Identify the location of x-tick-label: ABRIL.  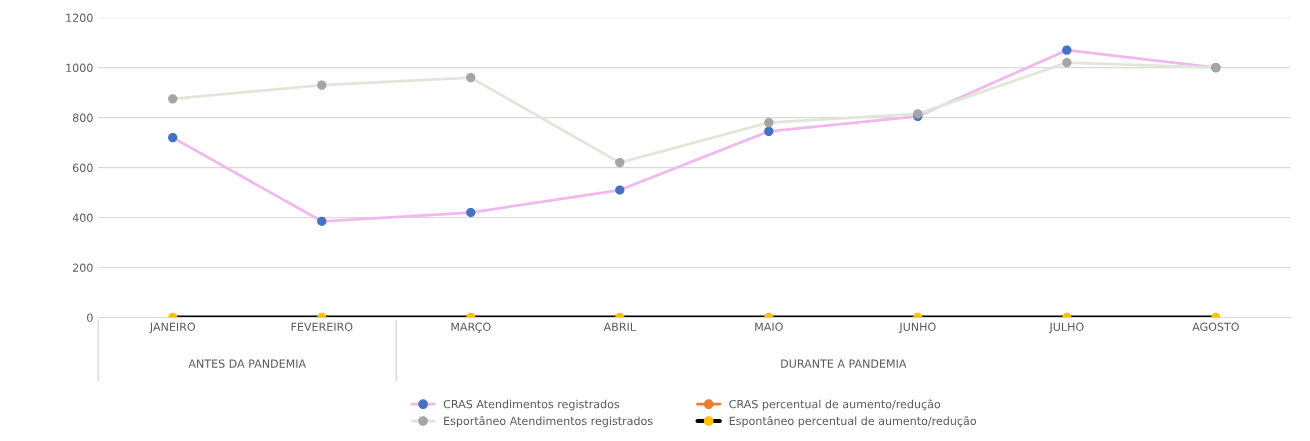
(619, 326).